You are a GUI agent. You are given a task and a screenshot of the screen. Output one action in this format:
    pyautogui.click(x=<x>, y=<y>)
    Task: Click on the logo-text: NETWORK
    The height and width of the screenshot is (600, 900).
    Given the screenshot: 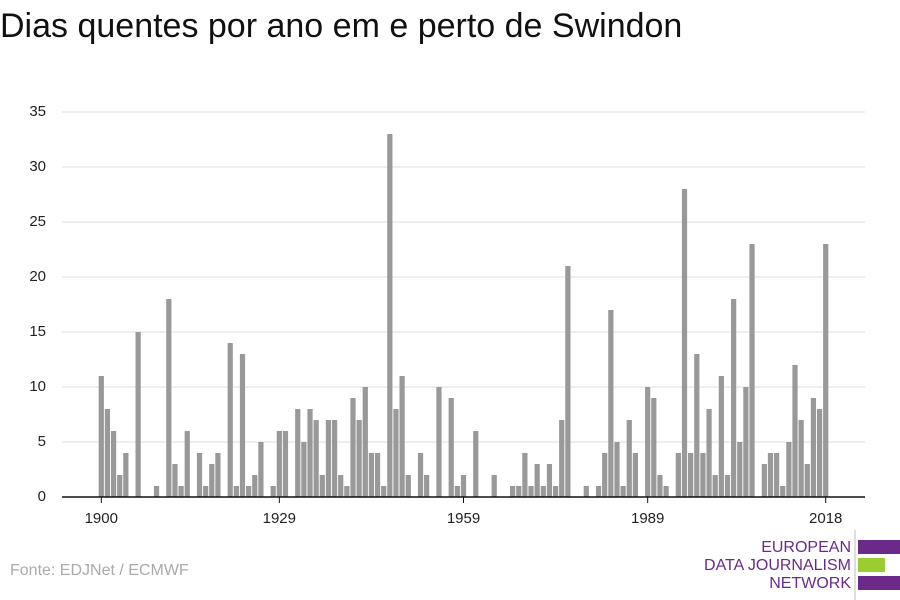 What is the action you would take?
    pyautogui.click(x=810, y=583)
    